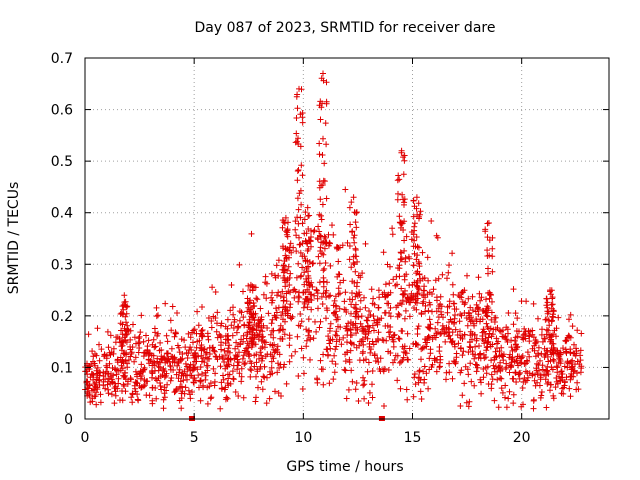 This screenshot has height=480, width=640. Describe the element at coordinates (62, 162) in the screenshot. I see `y-tick-label: 0.5` at that location.